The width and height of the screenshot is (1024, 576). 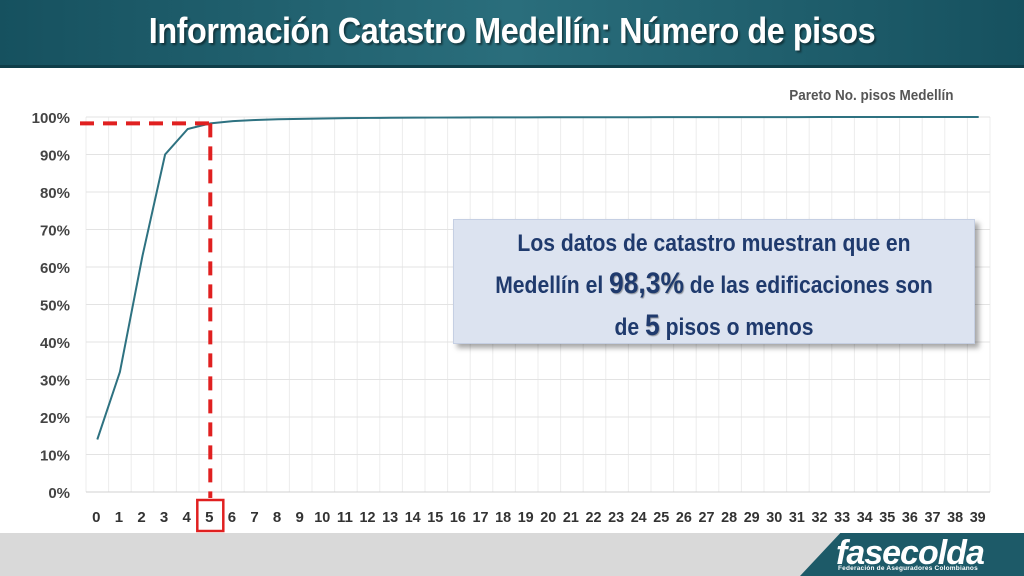 I want to click on callout-line-1: Los datos de catastro muestran que en, so click(x=714, y=243).